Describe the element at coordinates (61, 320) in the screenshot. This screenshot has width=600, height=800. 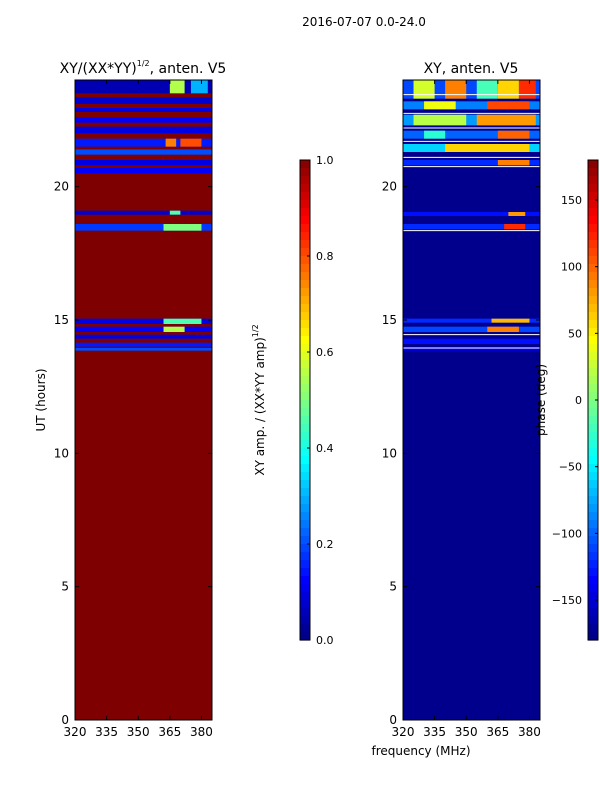
I see `y-tick-label: 15` at that location.